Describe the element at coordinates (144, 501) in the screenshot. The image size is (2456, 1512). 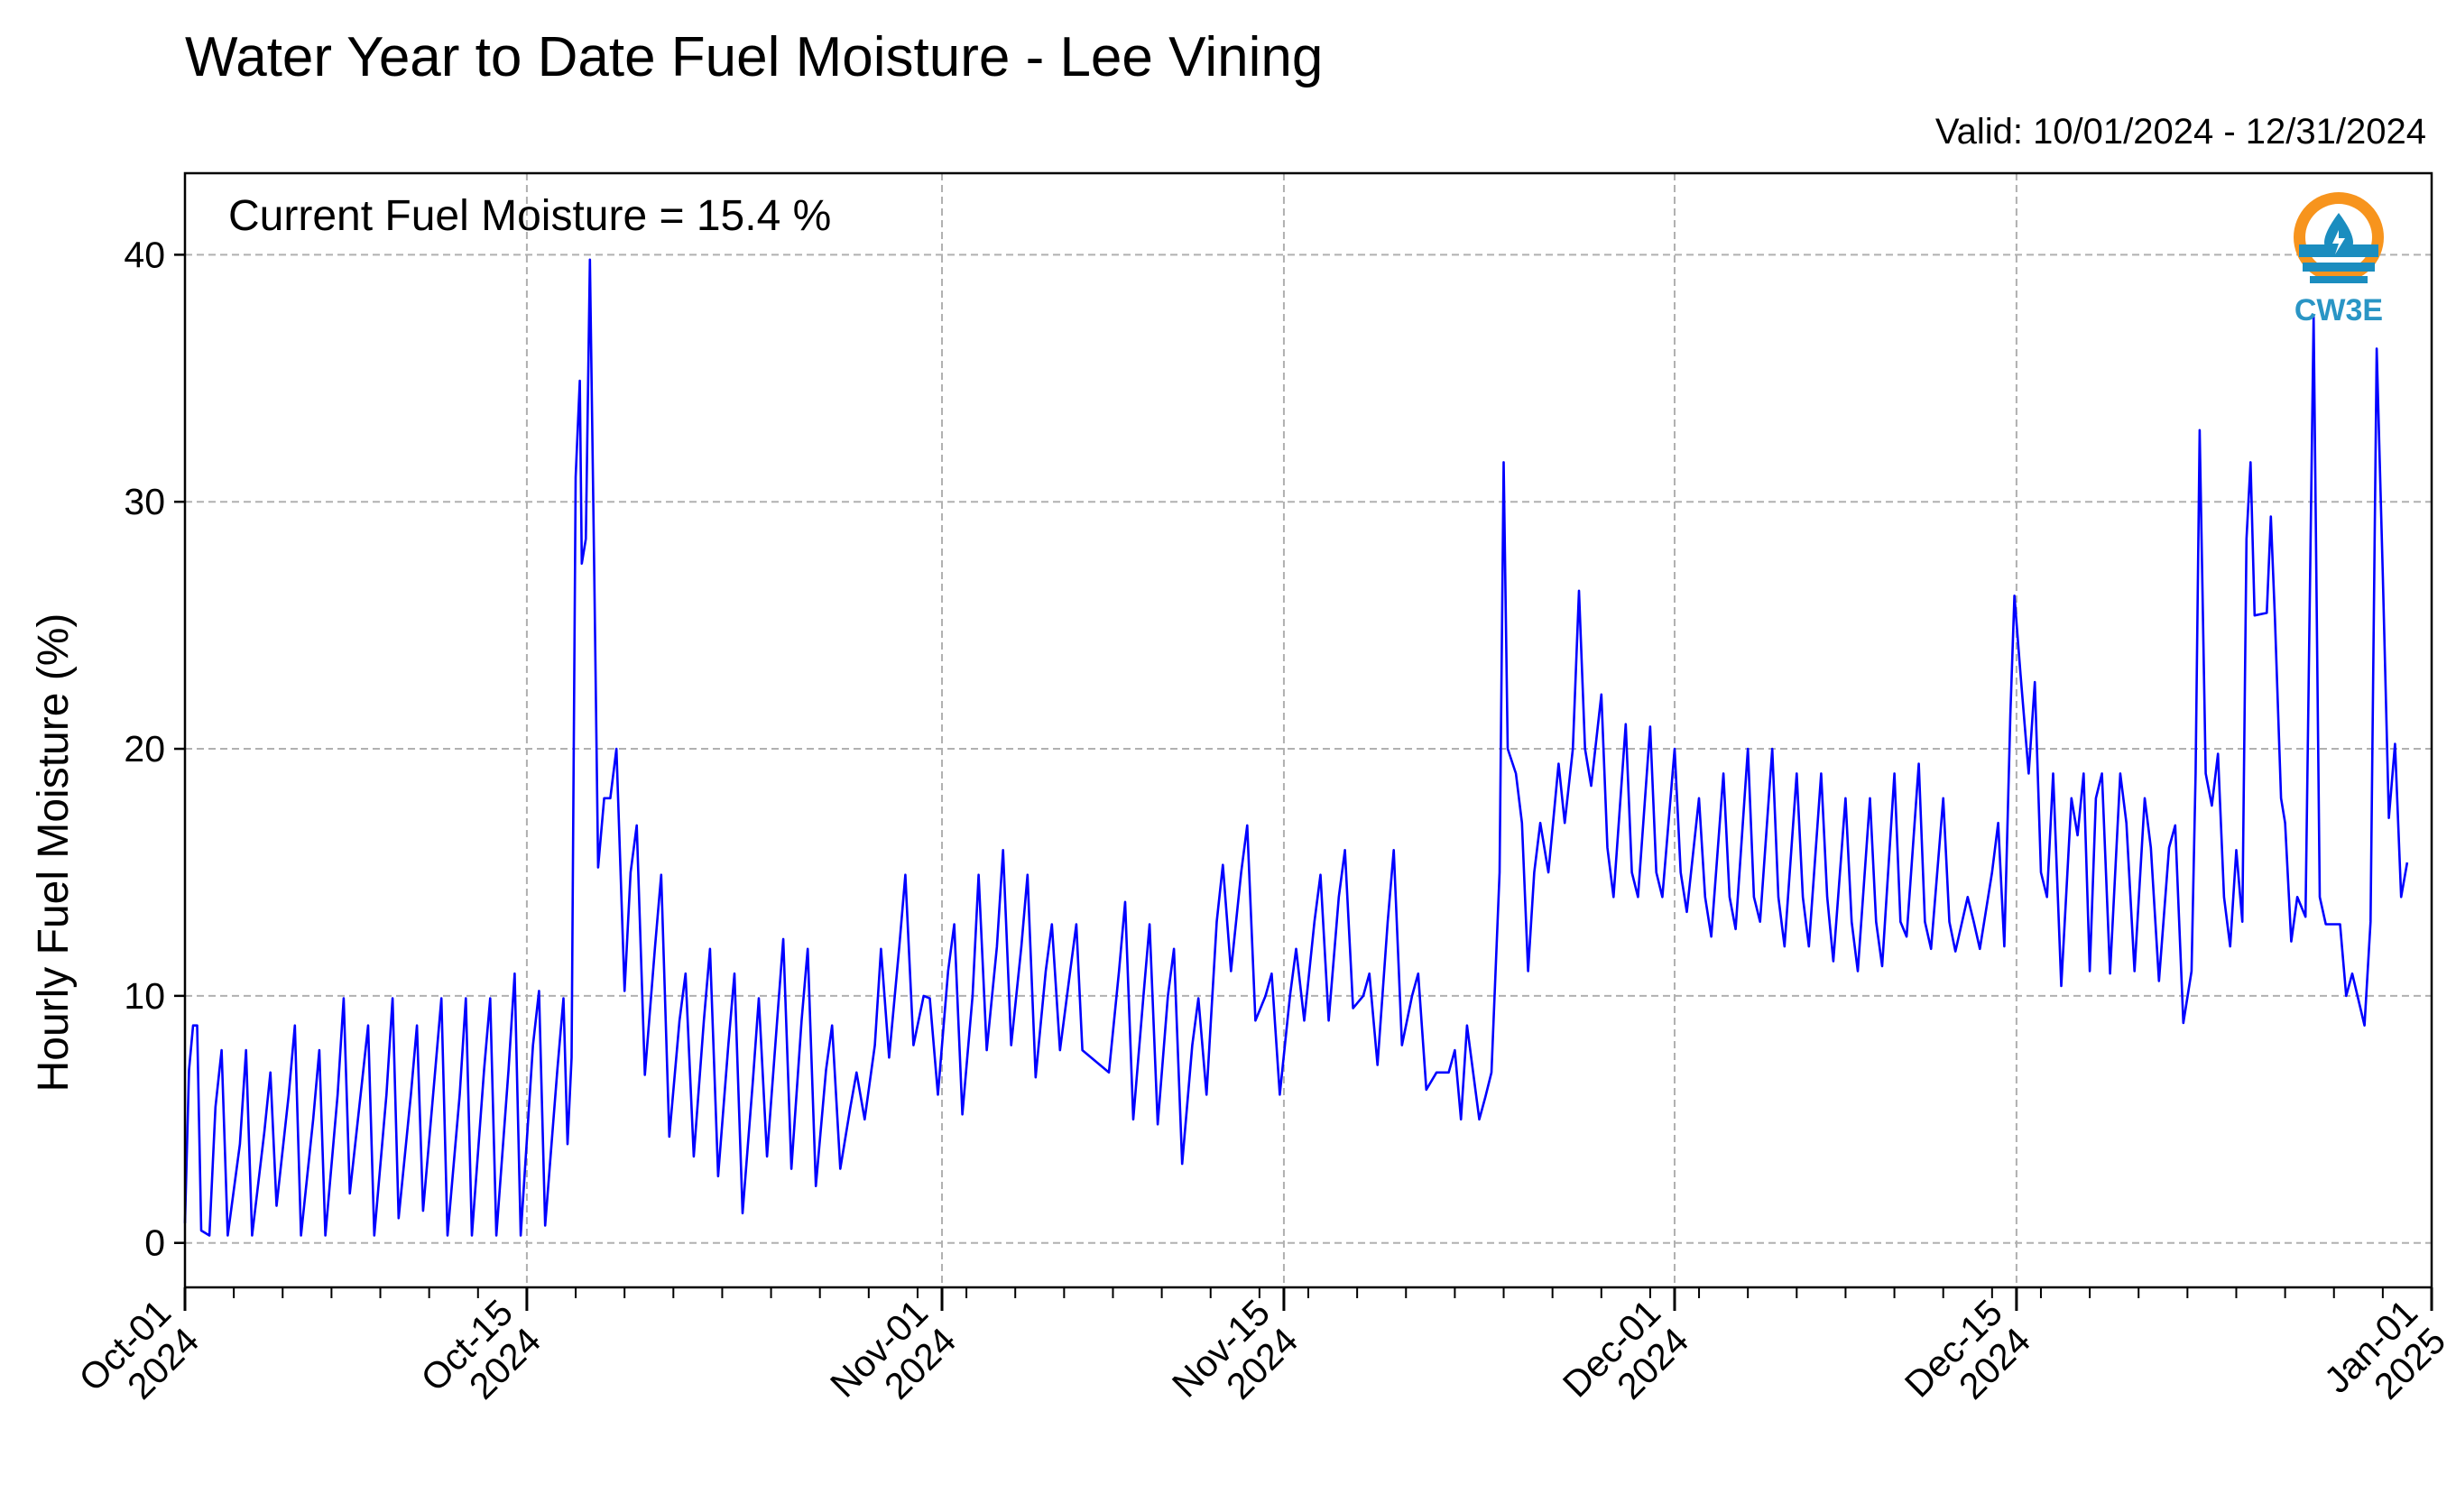
I see `y-tick-label: 30` at that location.